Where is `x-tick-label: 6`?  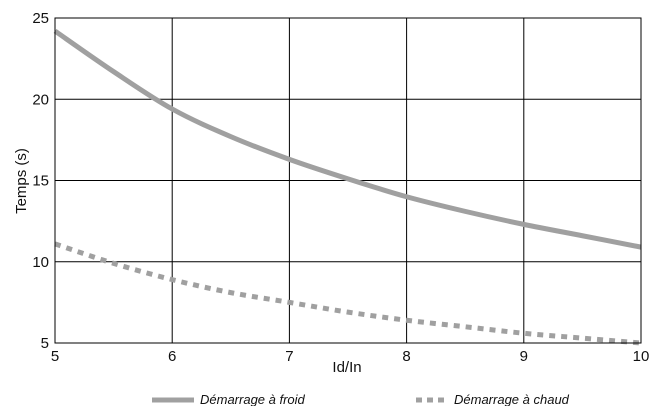
x-tick-label: 6 is located at coordinates (172, 356).